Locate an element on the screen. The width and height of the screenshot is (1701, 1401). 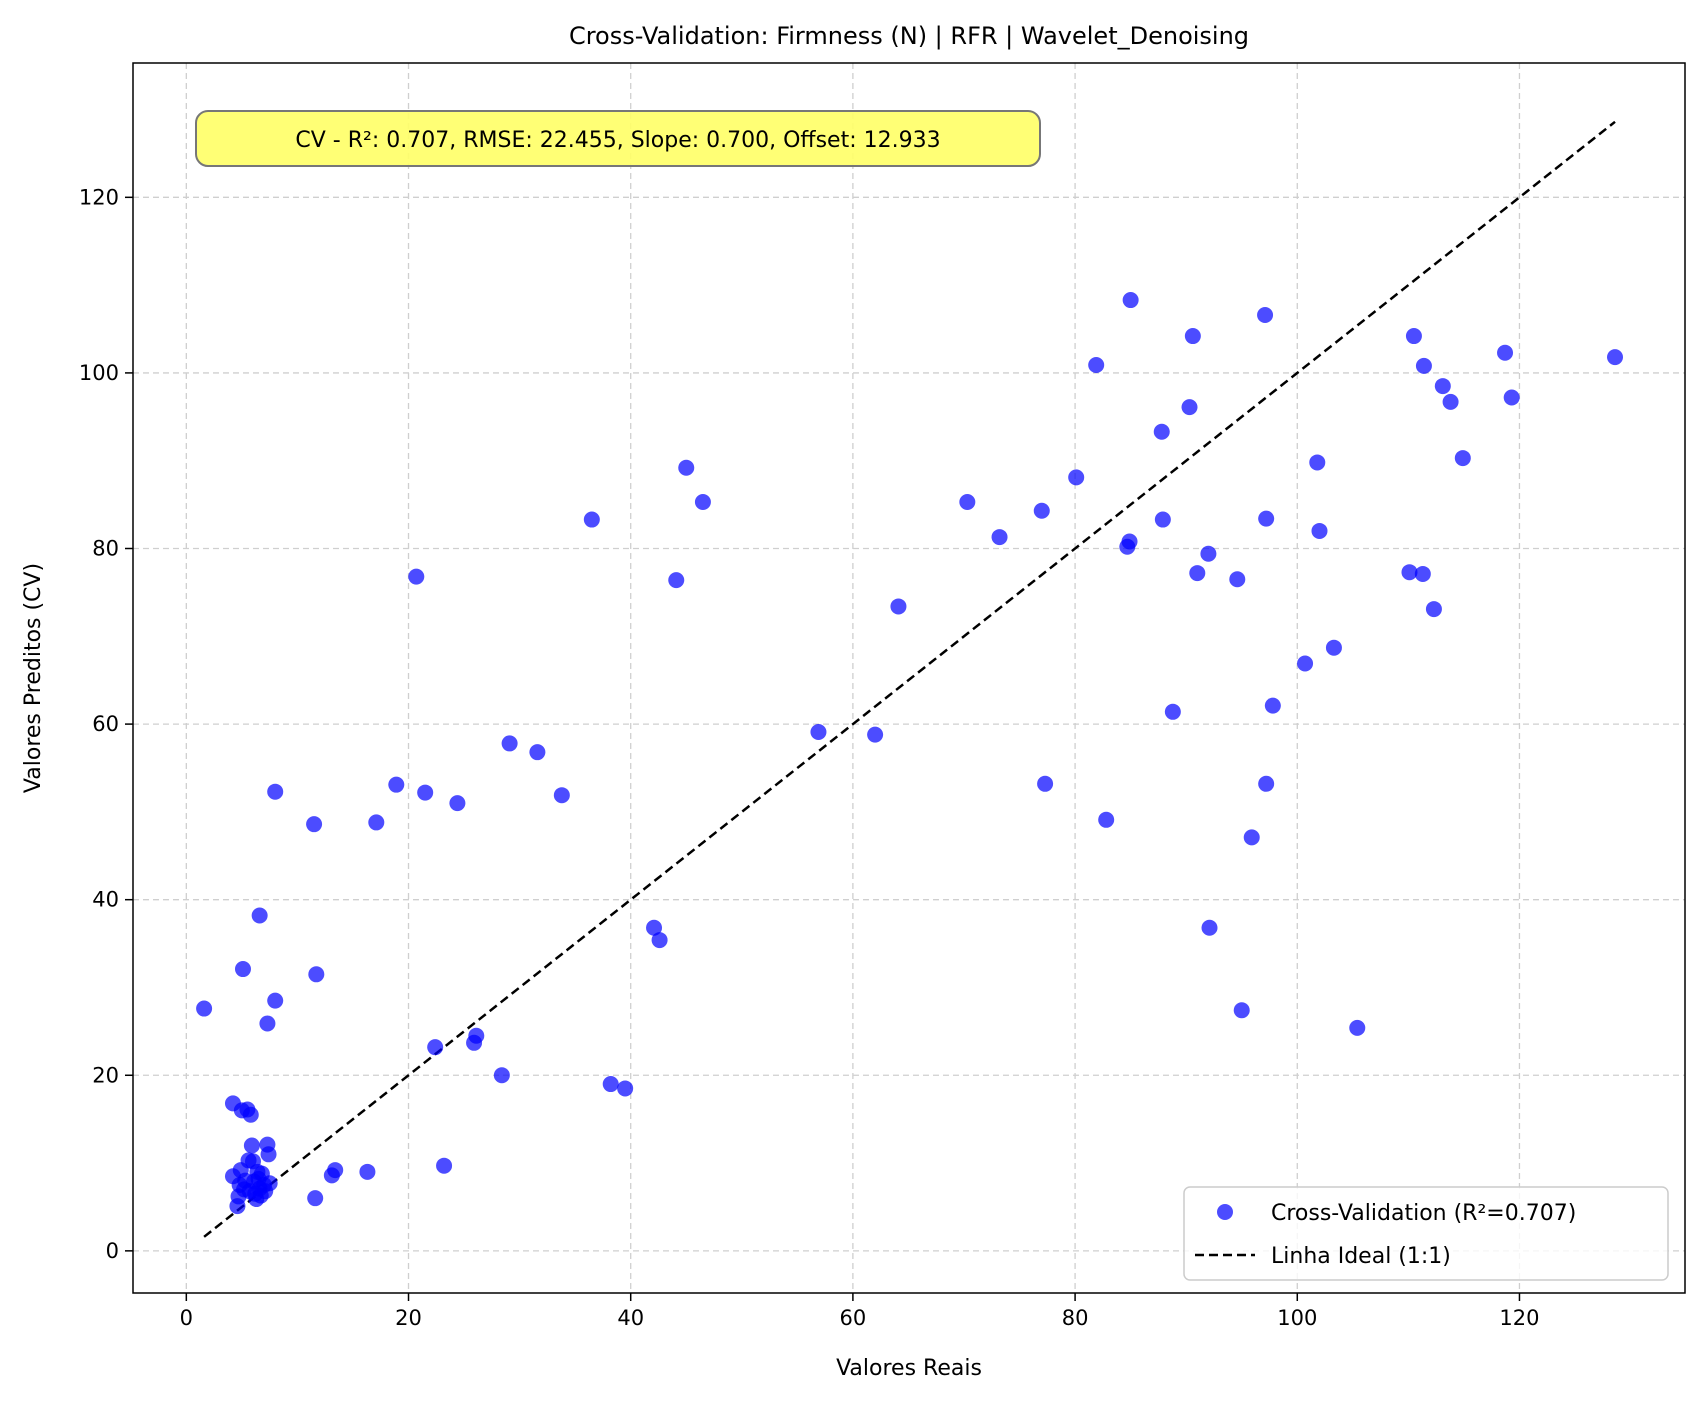
y-tick-label: 0 is located at coordinates (112, 1251).